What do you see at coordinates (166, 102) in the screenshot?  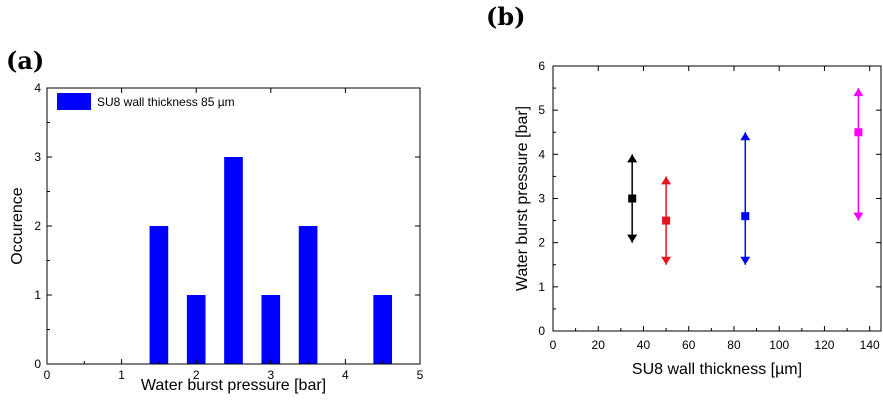 I see `legend-label: SU8 wall thickness 85 µm` at bounding box center [166, 102].